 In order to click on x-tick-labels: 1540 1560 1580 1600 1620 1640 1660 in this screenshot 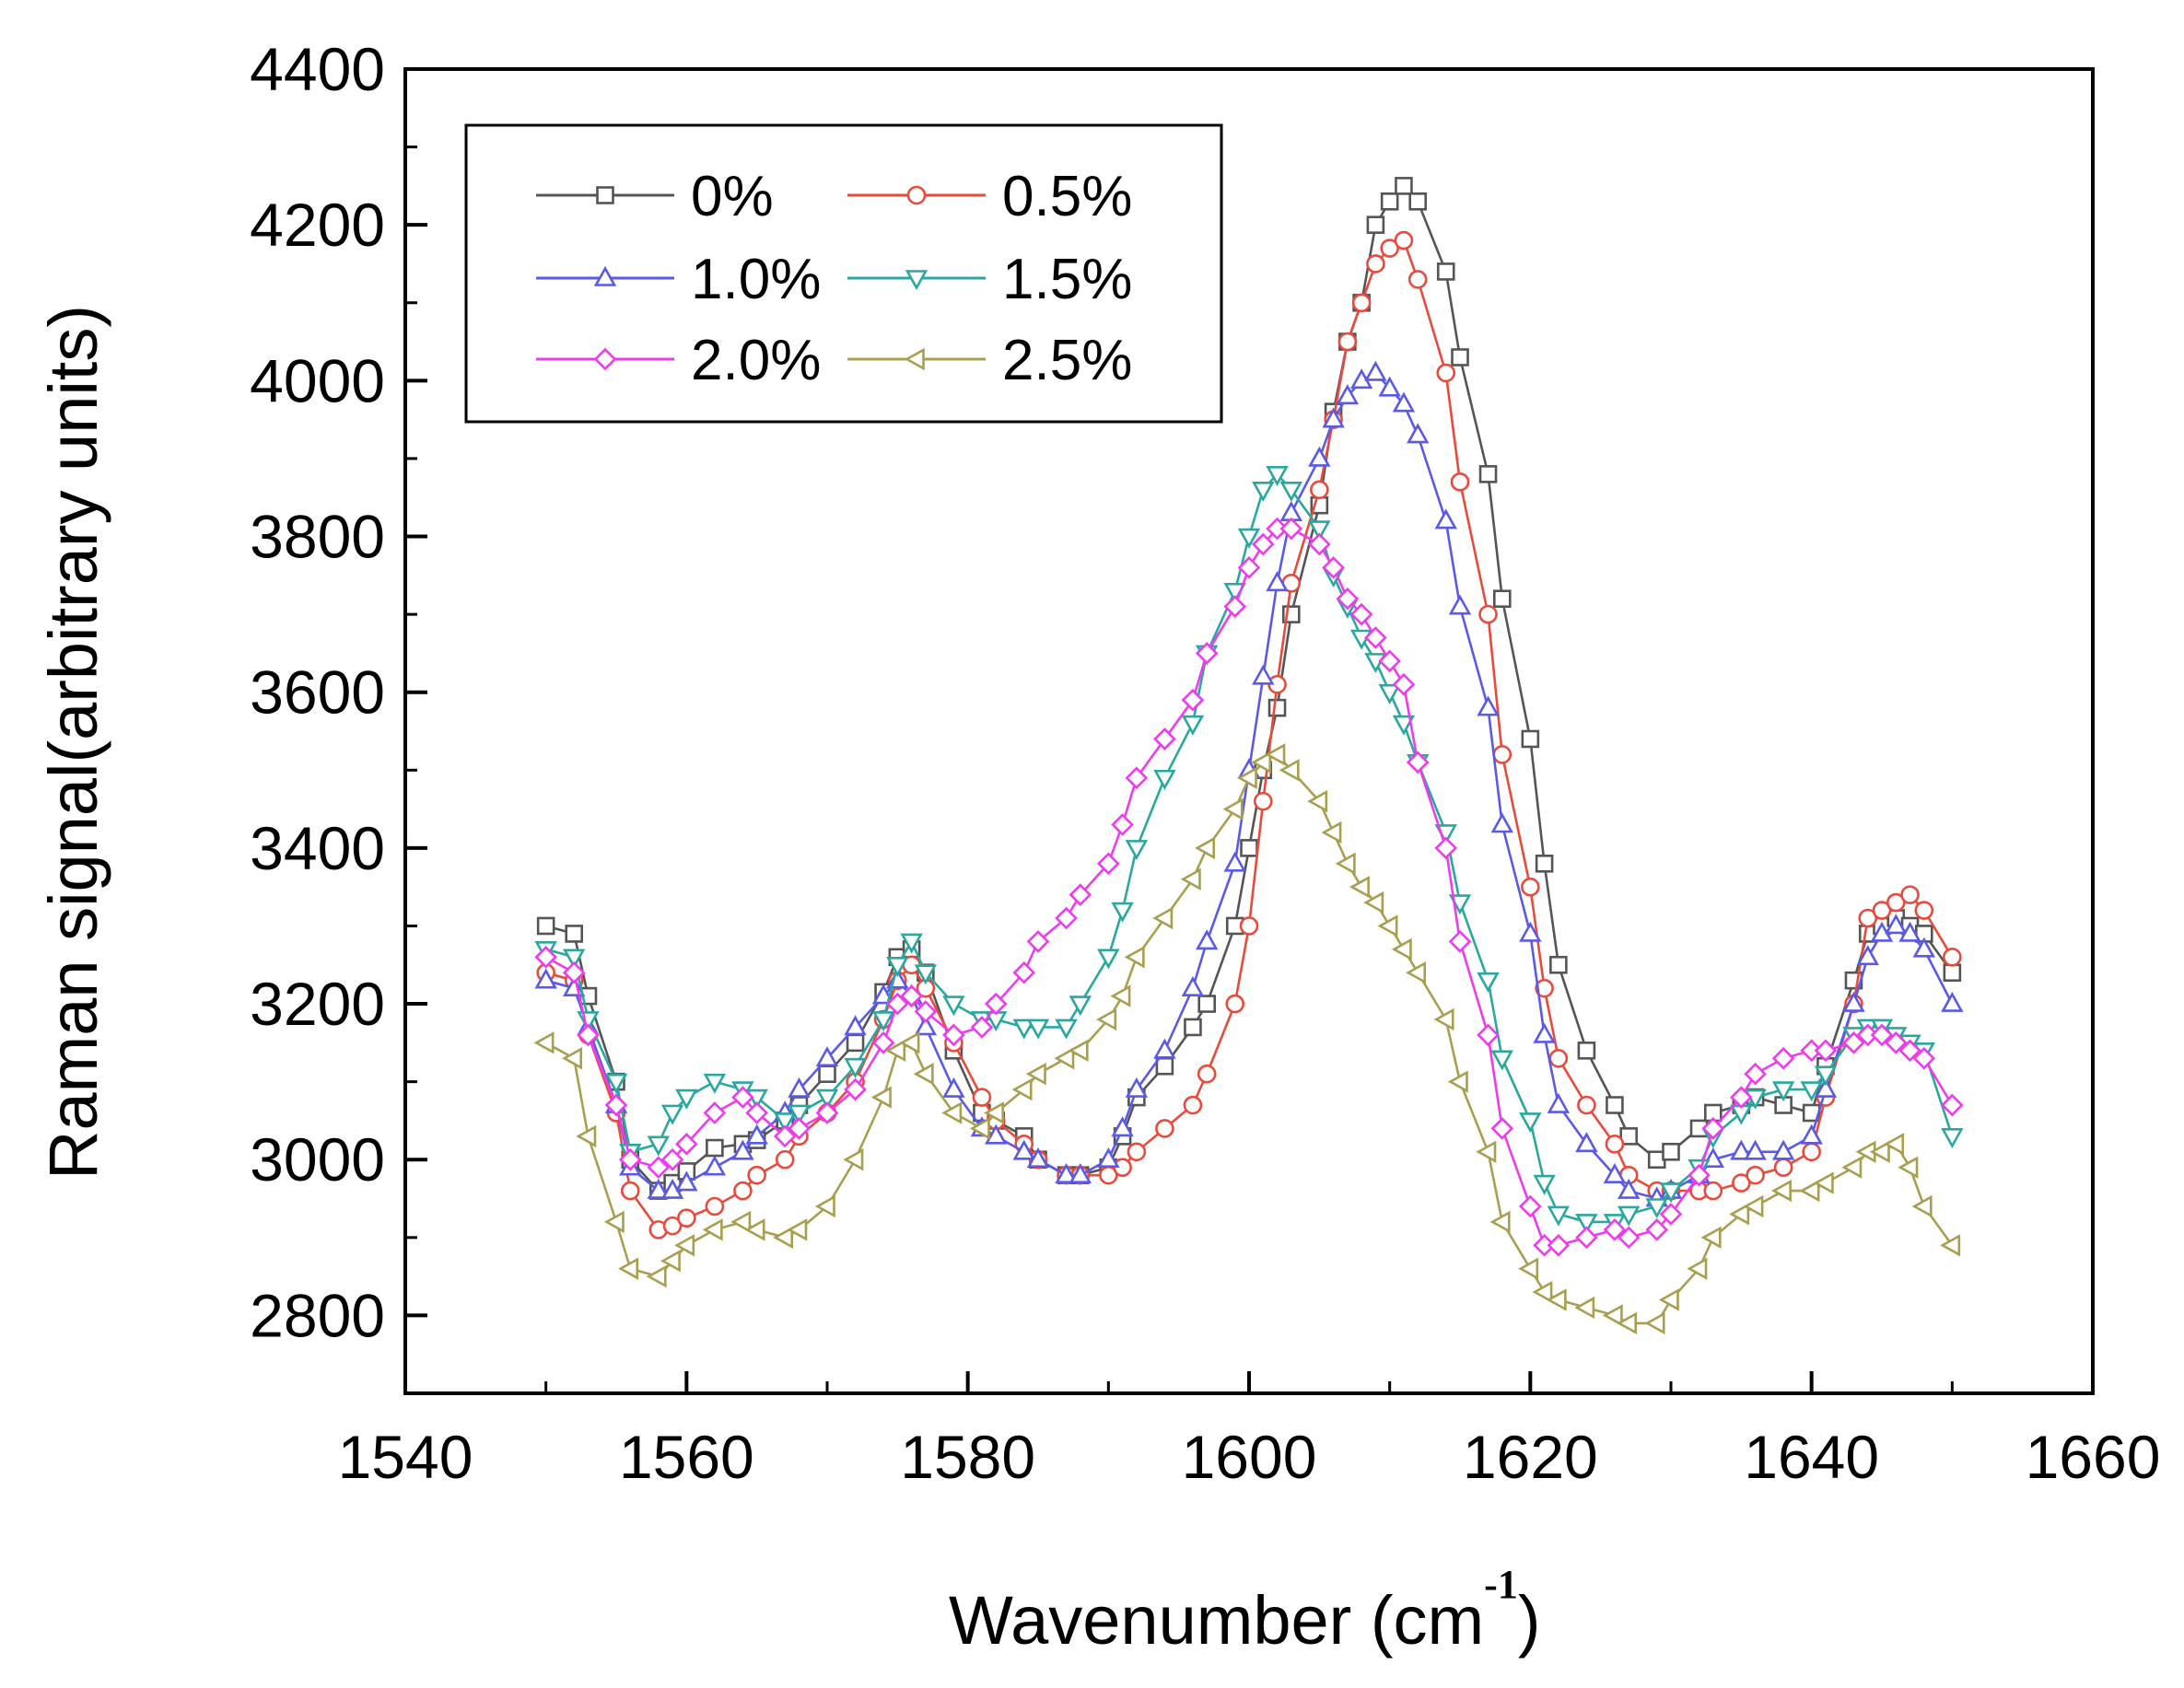, I will do `click(1249, 1457)`.